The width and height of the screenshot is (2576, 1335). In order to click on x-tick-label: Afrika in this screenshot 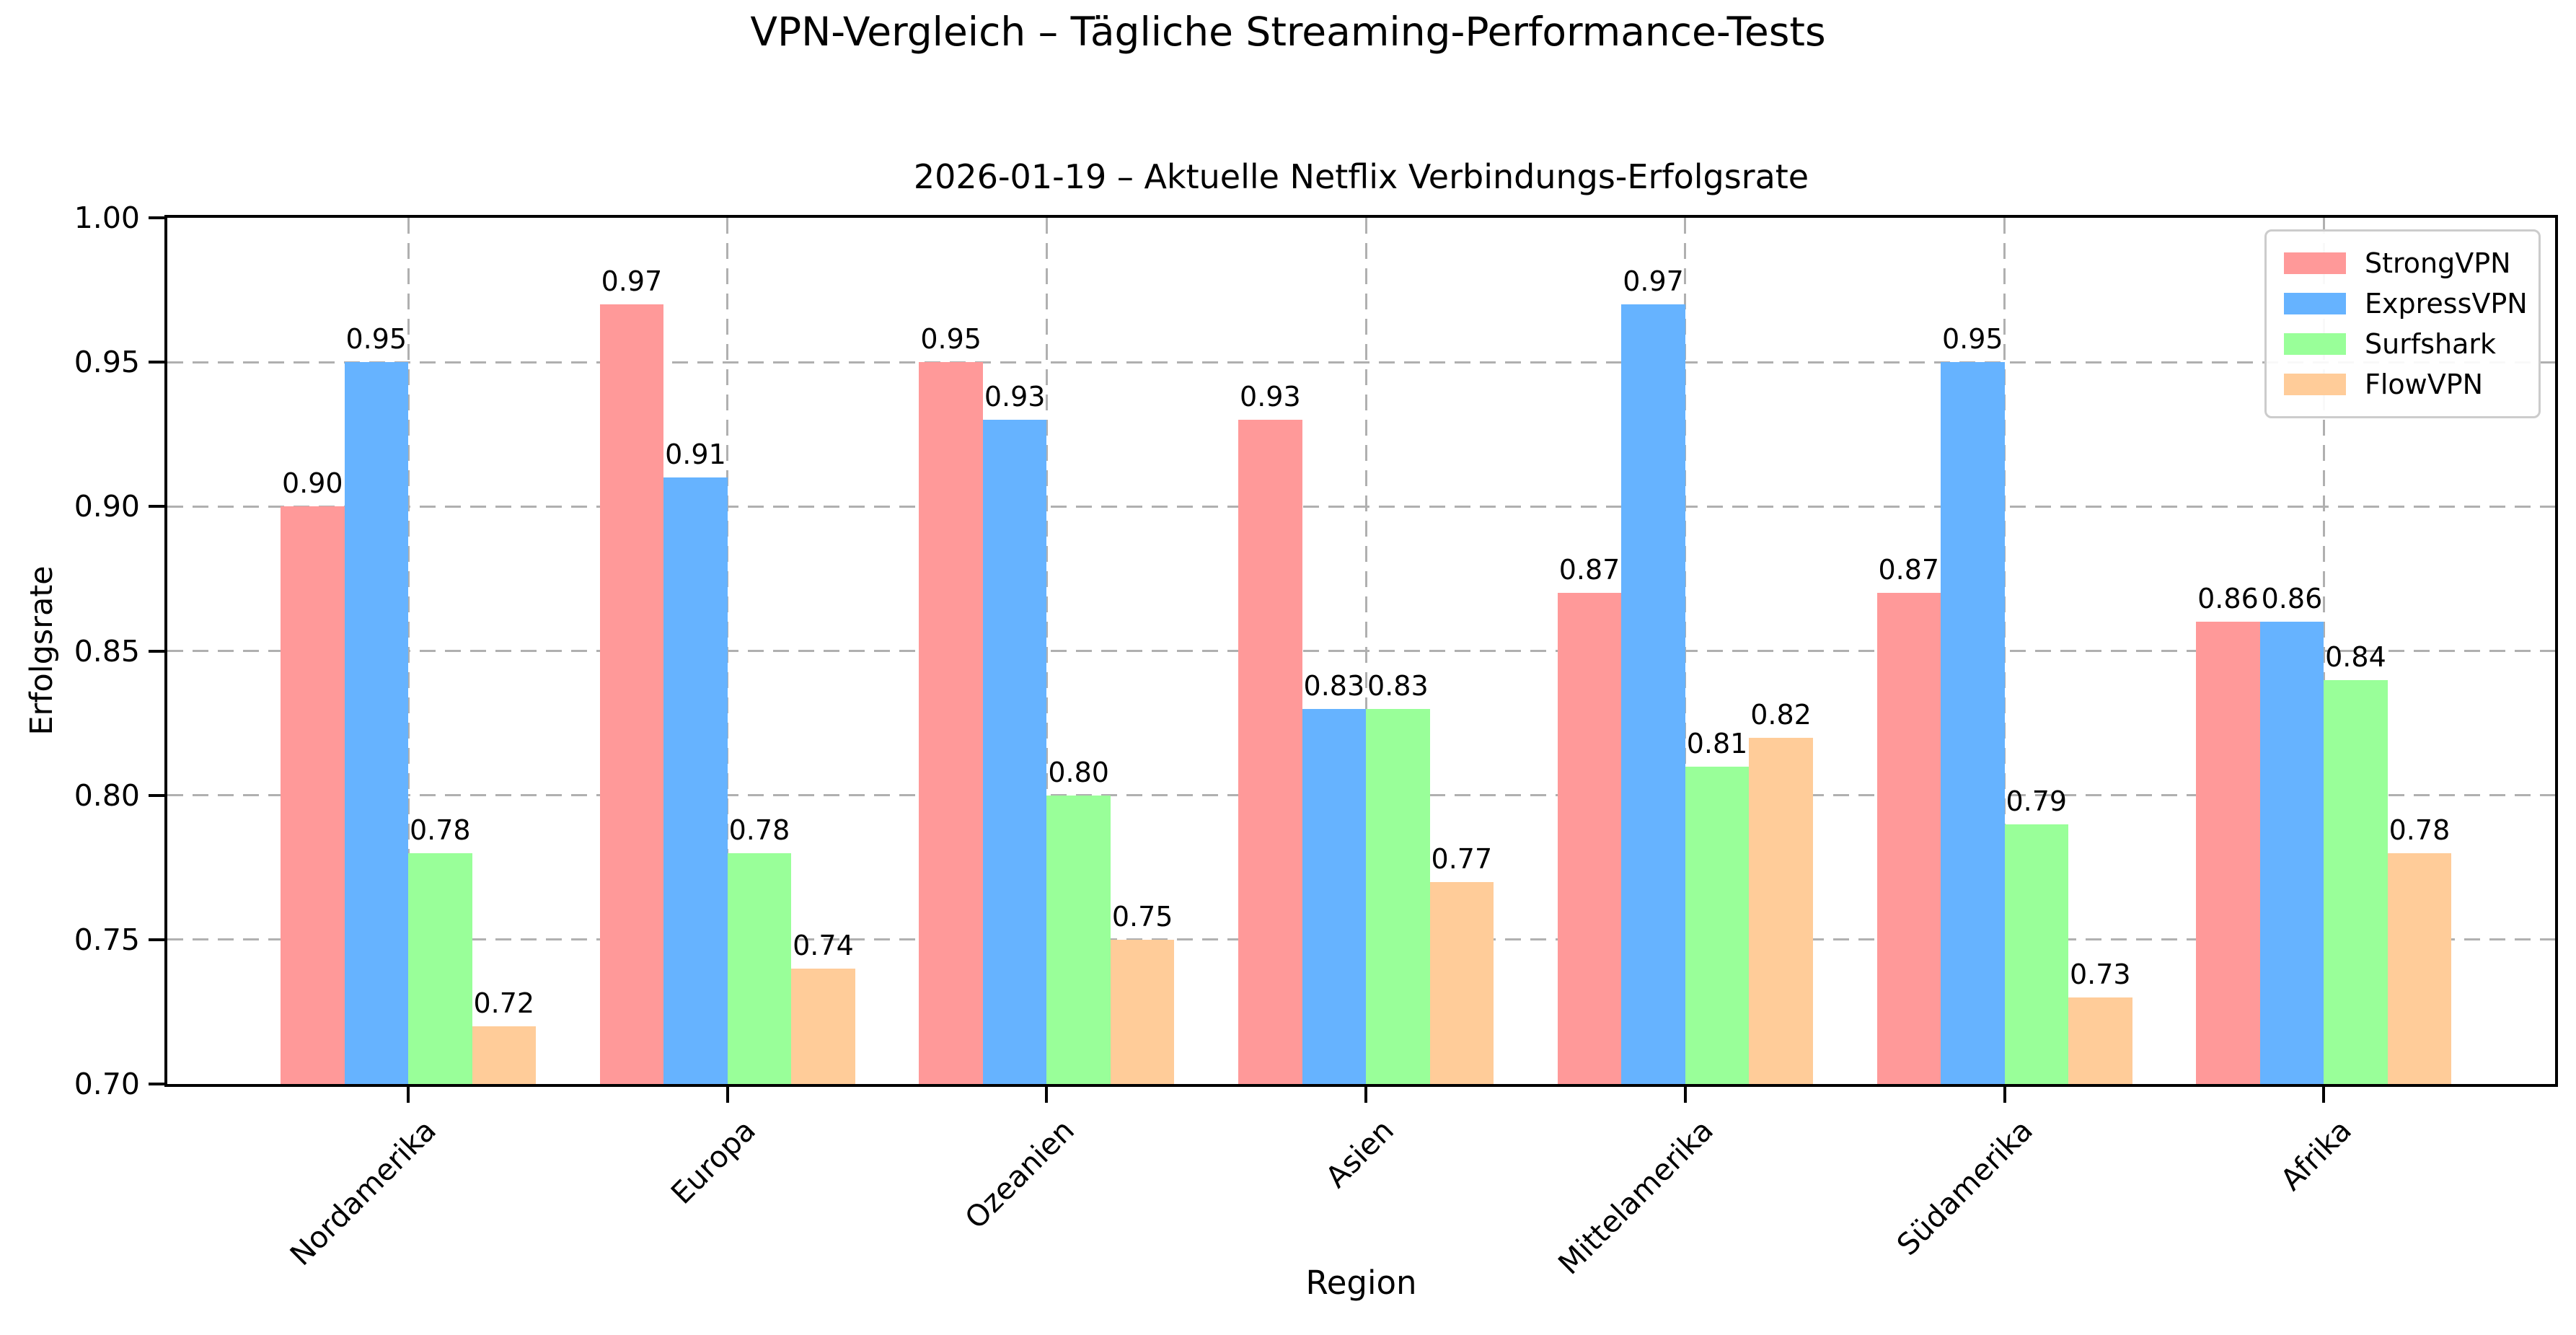, I will do `click(2316, 1155)`.